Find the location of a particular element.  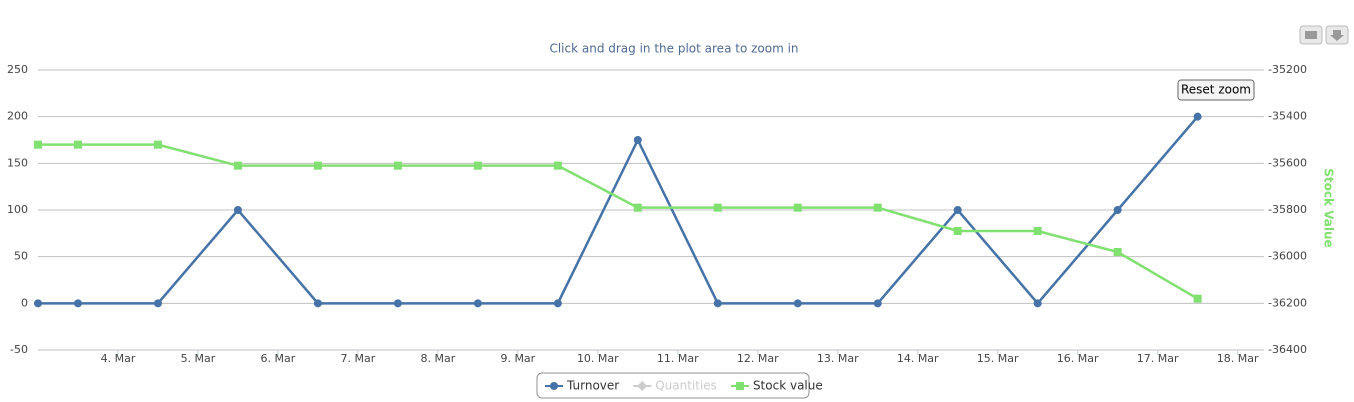

x-tick-label: 4. Mar is located at coordinates (118, 358).